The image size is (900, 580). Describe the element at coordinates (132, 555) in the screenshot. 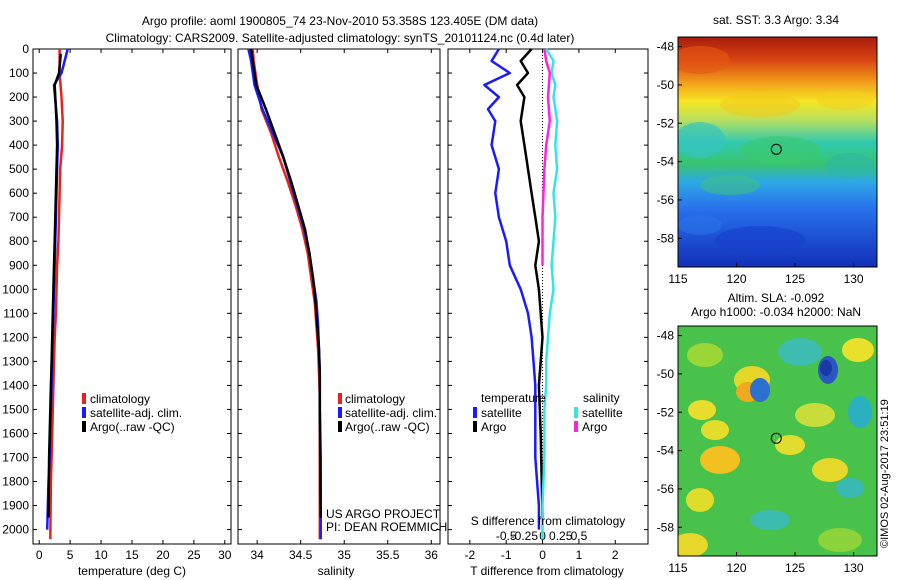

I see `x-tick-label: 15` at that location.